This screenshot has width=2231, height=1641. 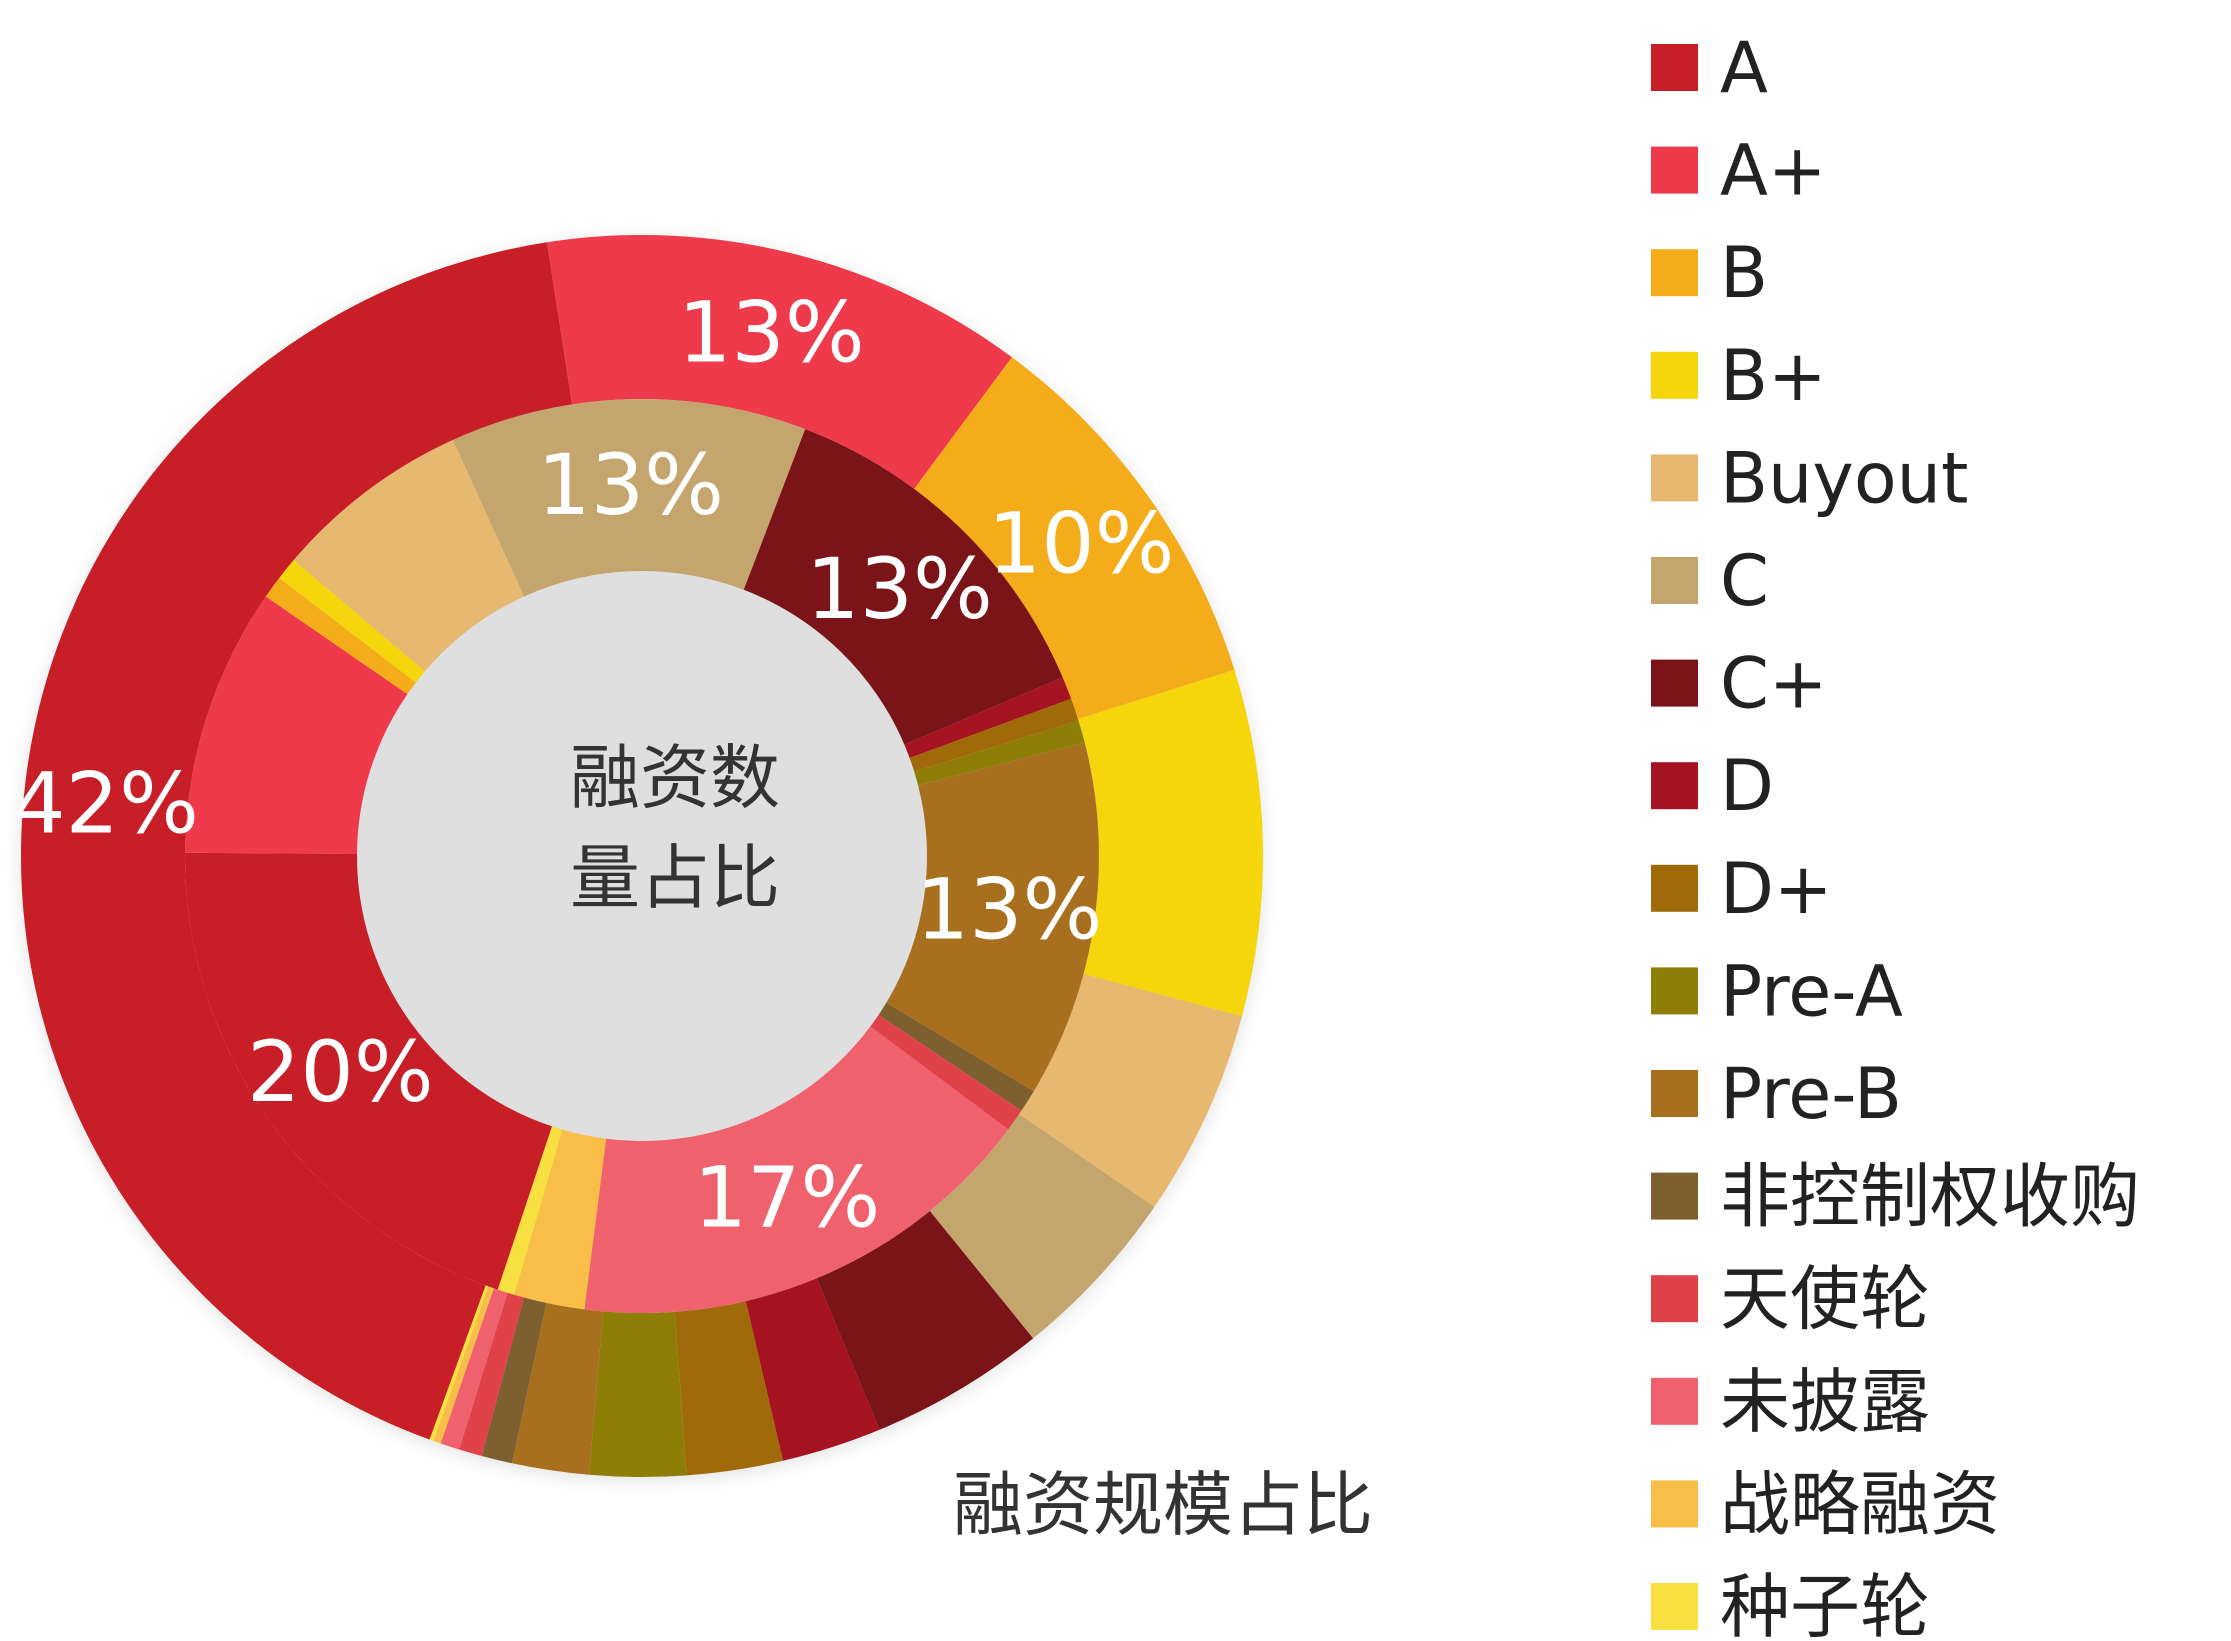 What do you see at coordinates (1747, 786) in the screenshot?
I see `legend-label: D` at bounding box center [1747, 786].